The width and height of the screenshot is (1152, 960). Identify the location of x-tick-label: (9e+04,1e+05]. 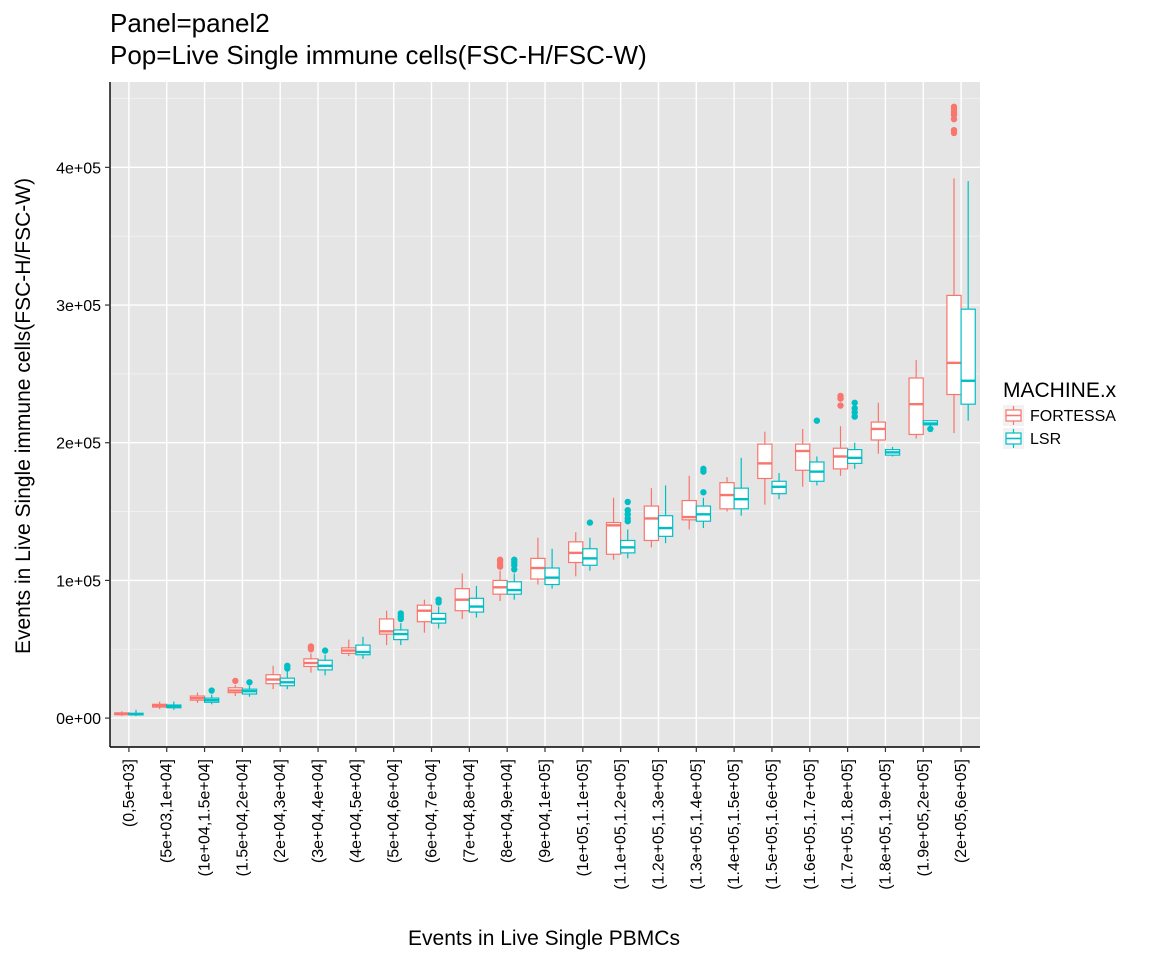
(545, 811).